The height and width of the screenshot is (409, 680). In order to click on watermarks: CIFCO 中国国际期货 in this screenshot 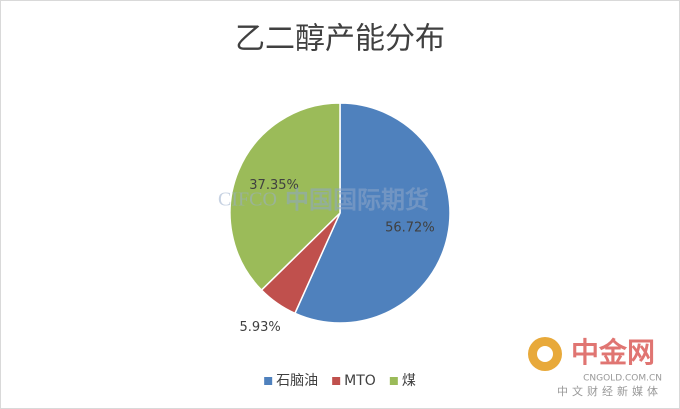, I will do `click(323, 200)`.